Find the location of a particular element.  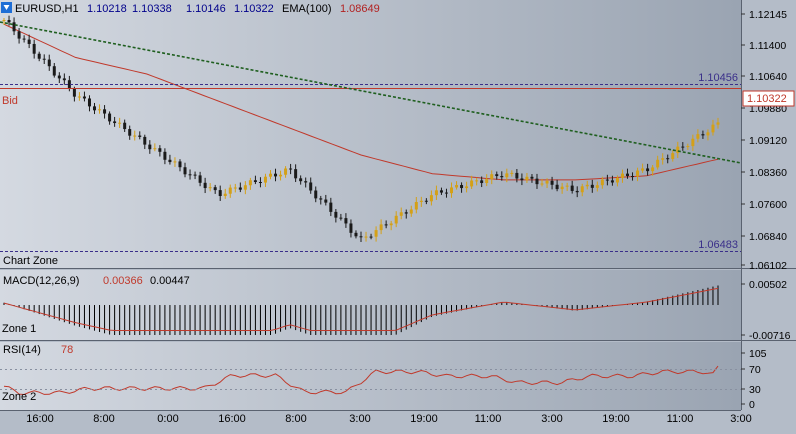

close-value: 1.10322 is located at coordinates (254, 9).